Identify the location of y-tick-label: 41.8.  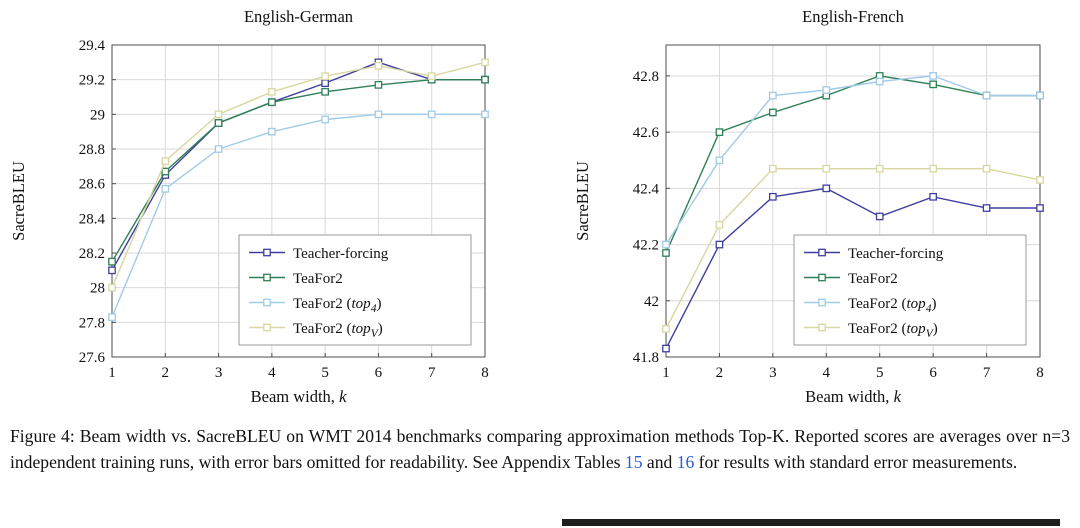
(646, 358).